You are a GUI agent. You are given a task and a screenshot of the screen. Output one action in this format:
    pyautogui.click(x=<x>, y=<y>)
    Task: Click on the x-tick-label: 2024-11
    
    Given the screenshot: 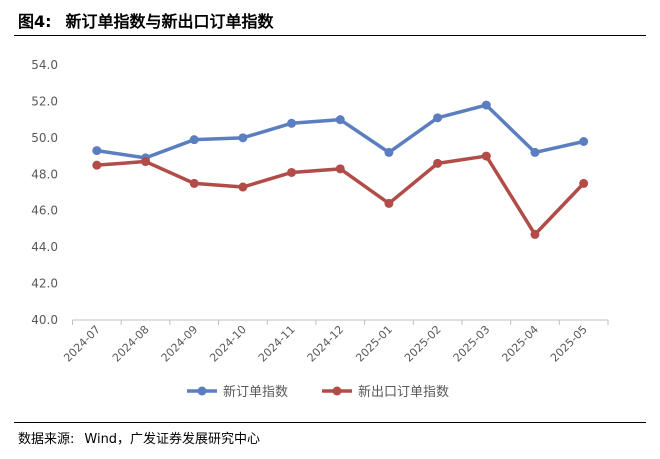 What is the action you would take?
    pyautogui.click(x=277, y=344)
    